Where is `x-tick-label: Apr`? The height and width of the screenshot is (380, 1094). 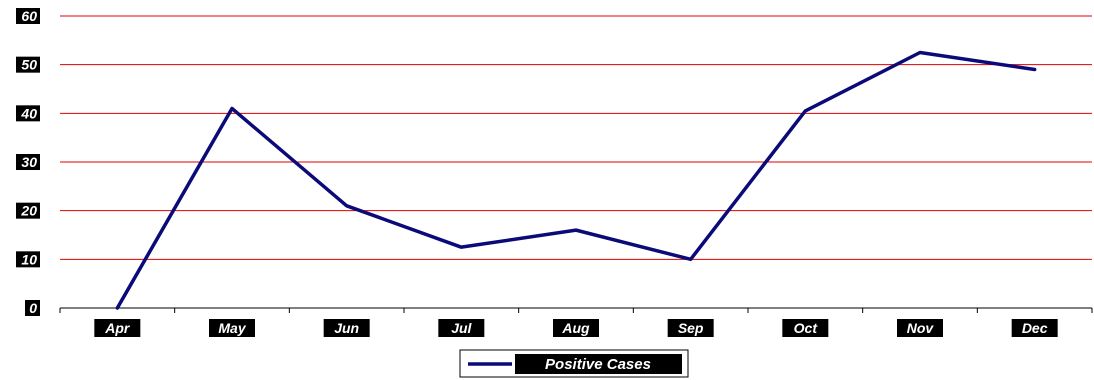 x-tick-label: Apr is located at coordinates (117, 328).